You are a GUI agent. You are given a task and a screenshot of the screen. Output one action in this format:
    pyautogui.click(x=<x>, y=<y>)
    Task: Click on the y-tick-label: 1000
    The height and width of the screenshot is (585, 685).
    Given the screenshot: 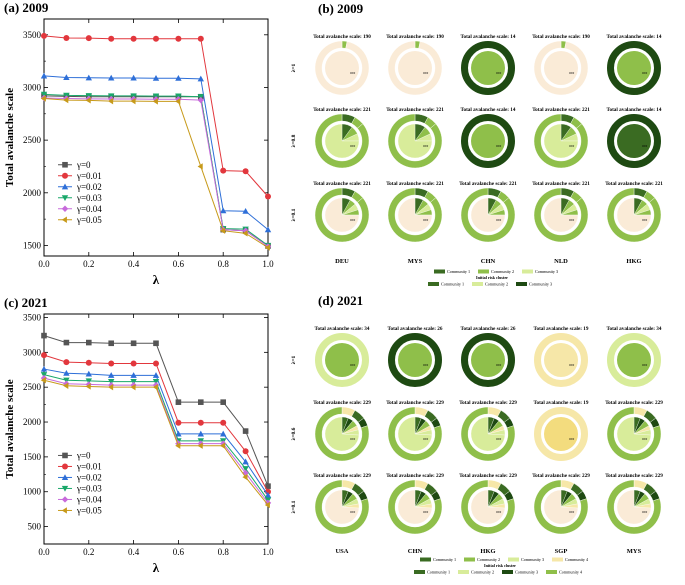 What is the action you would take?
    pyautogui.click(x=32, y=492)
    